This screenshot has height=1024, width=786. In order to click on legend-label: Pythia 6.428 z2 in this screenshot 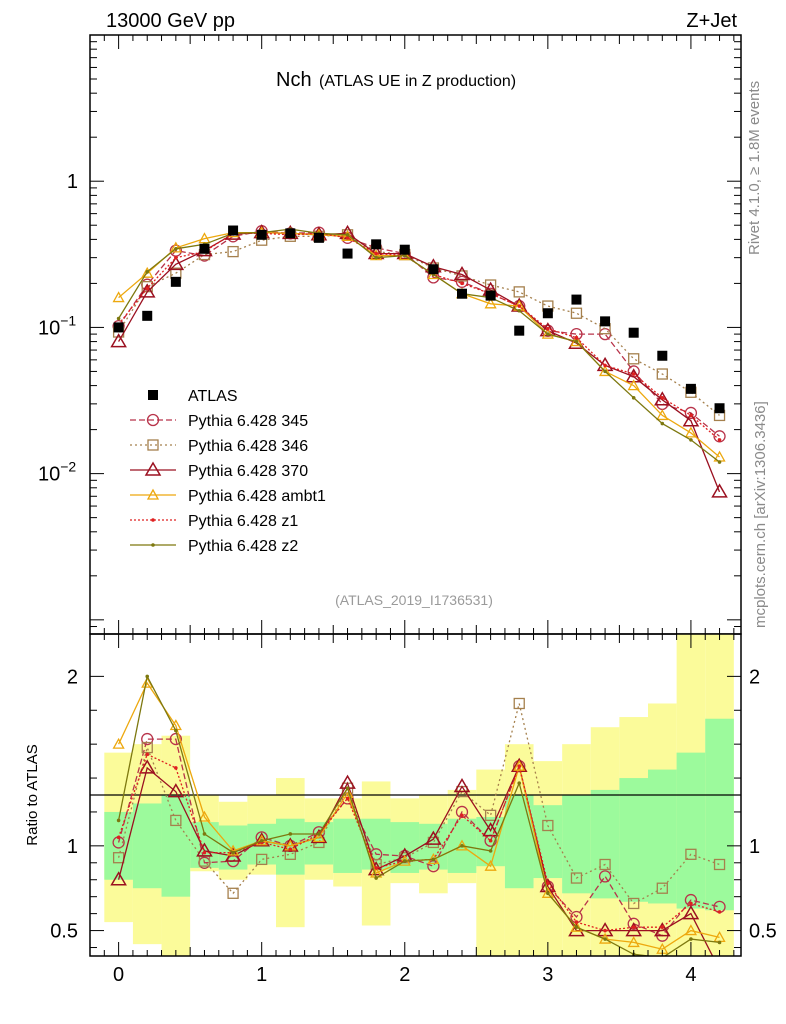, I will do `click(243, 546)`.